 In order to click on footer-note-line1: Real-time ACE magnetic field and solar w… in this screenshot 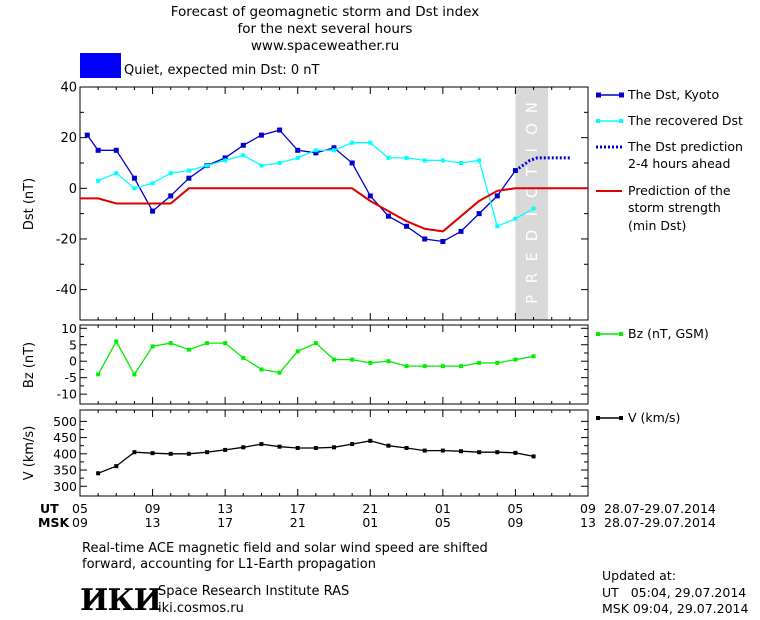, I will do `click(285, 548)`.